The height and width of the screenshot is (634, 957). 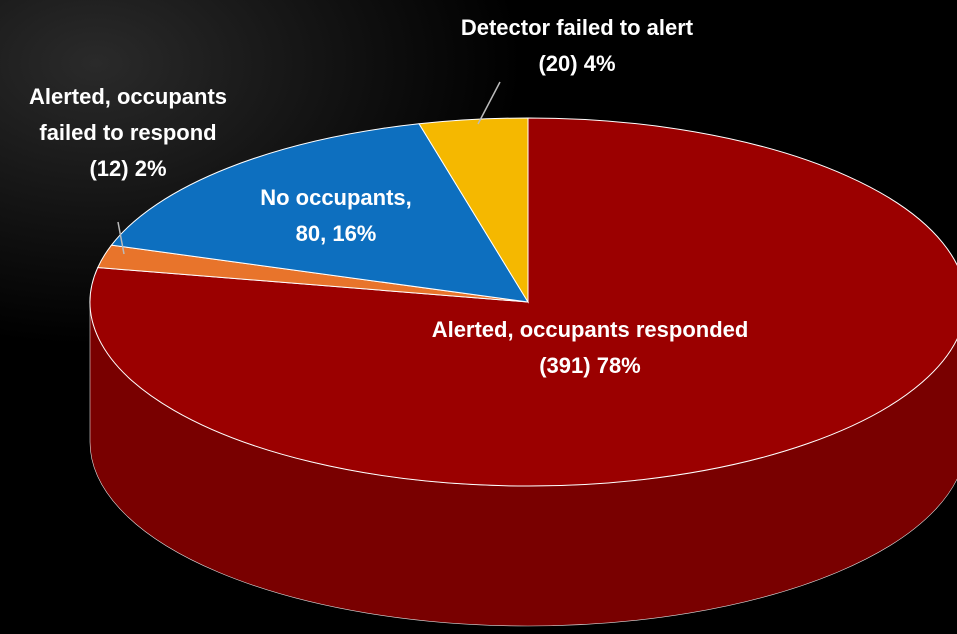 I want to click on value-label: (20) 4%, so click(x=577, y=63).